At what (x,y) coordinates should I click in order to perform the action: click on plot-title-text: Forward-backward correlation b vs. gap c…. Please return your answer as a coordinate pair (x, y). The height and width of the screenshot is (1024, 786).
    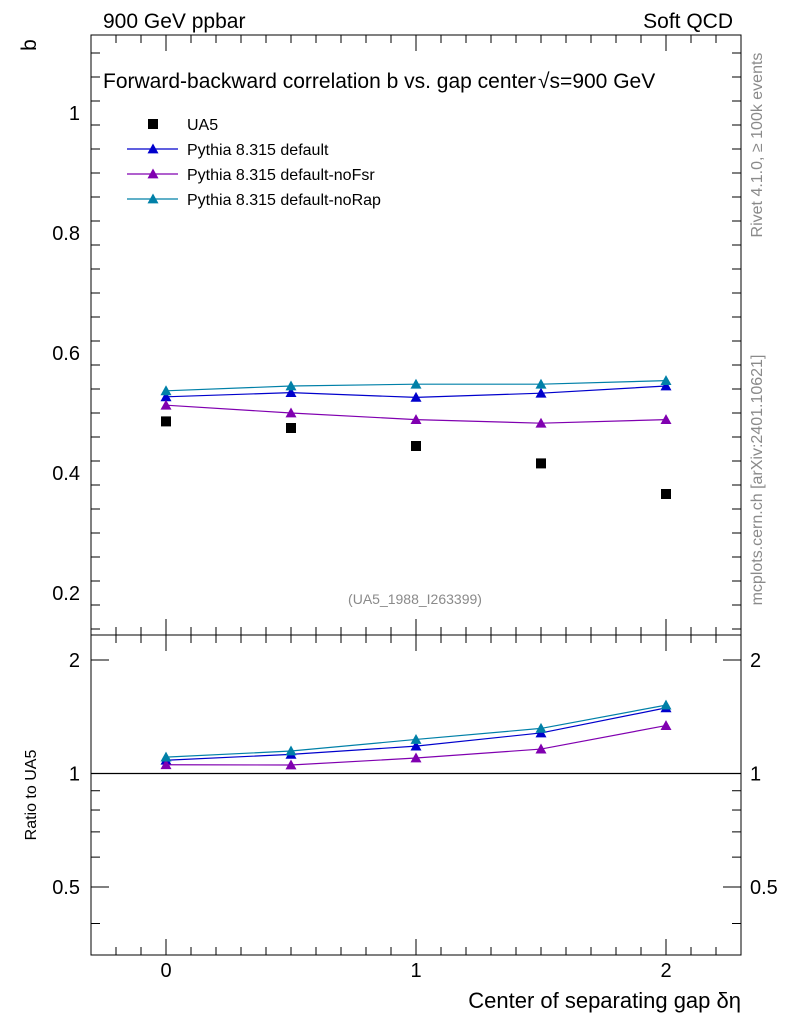
    Looking at the image, I should click on (319, 81).